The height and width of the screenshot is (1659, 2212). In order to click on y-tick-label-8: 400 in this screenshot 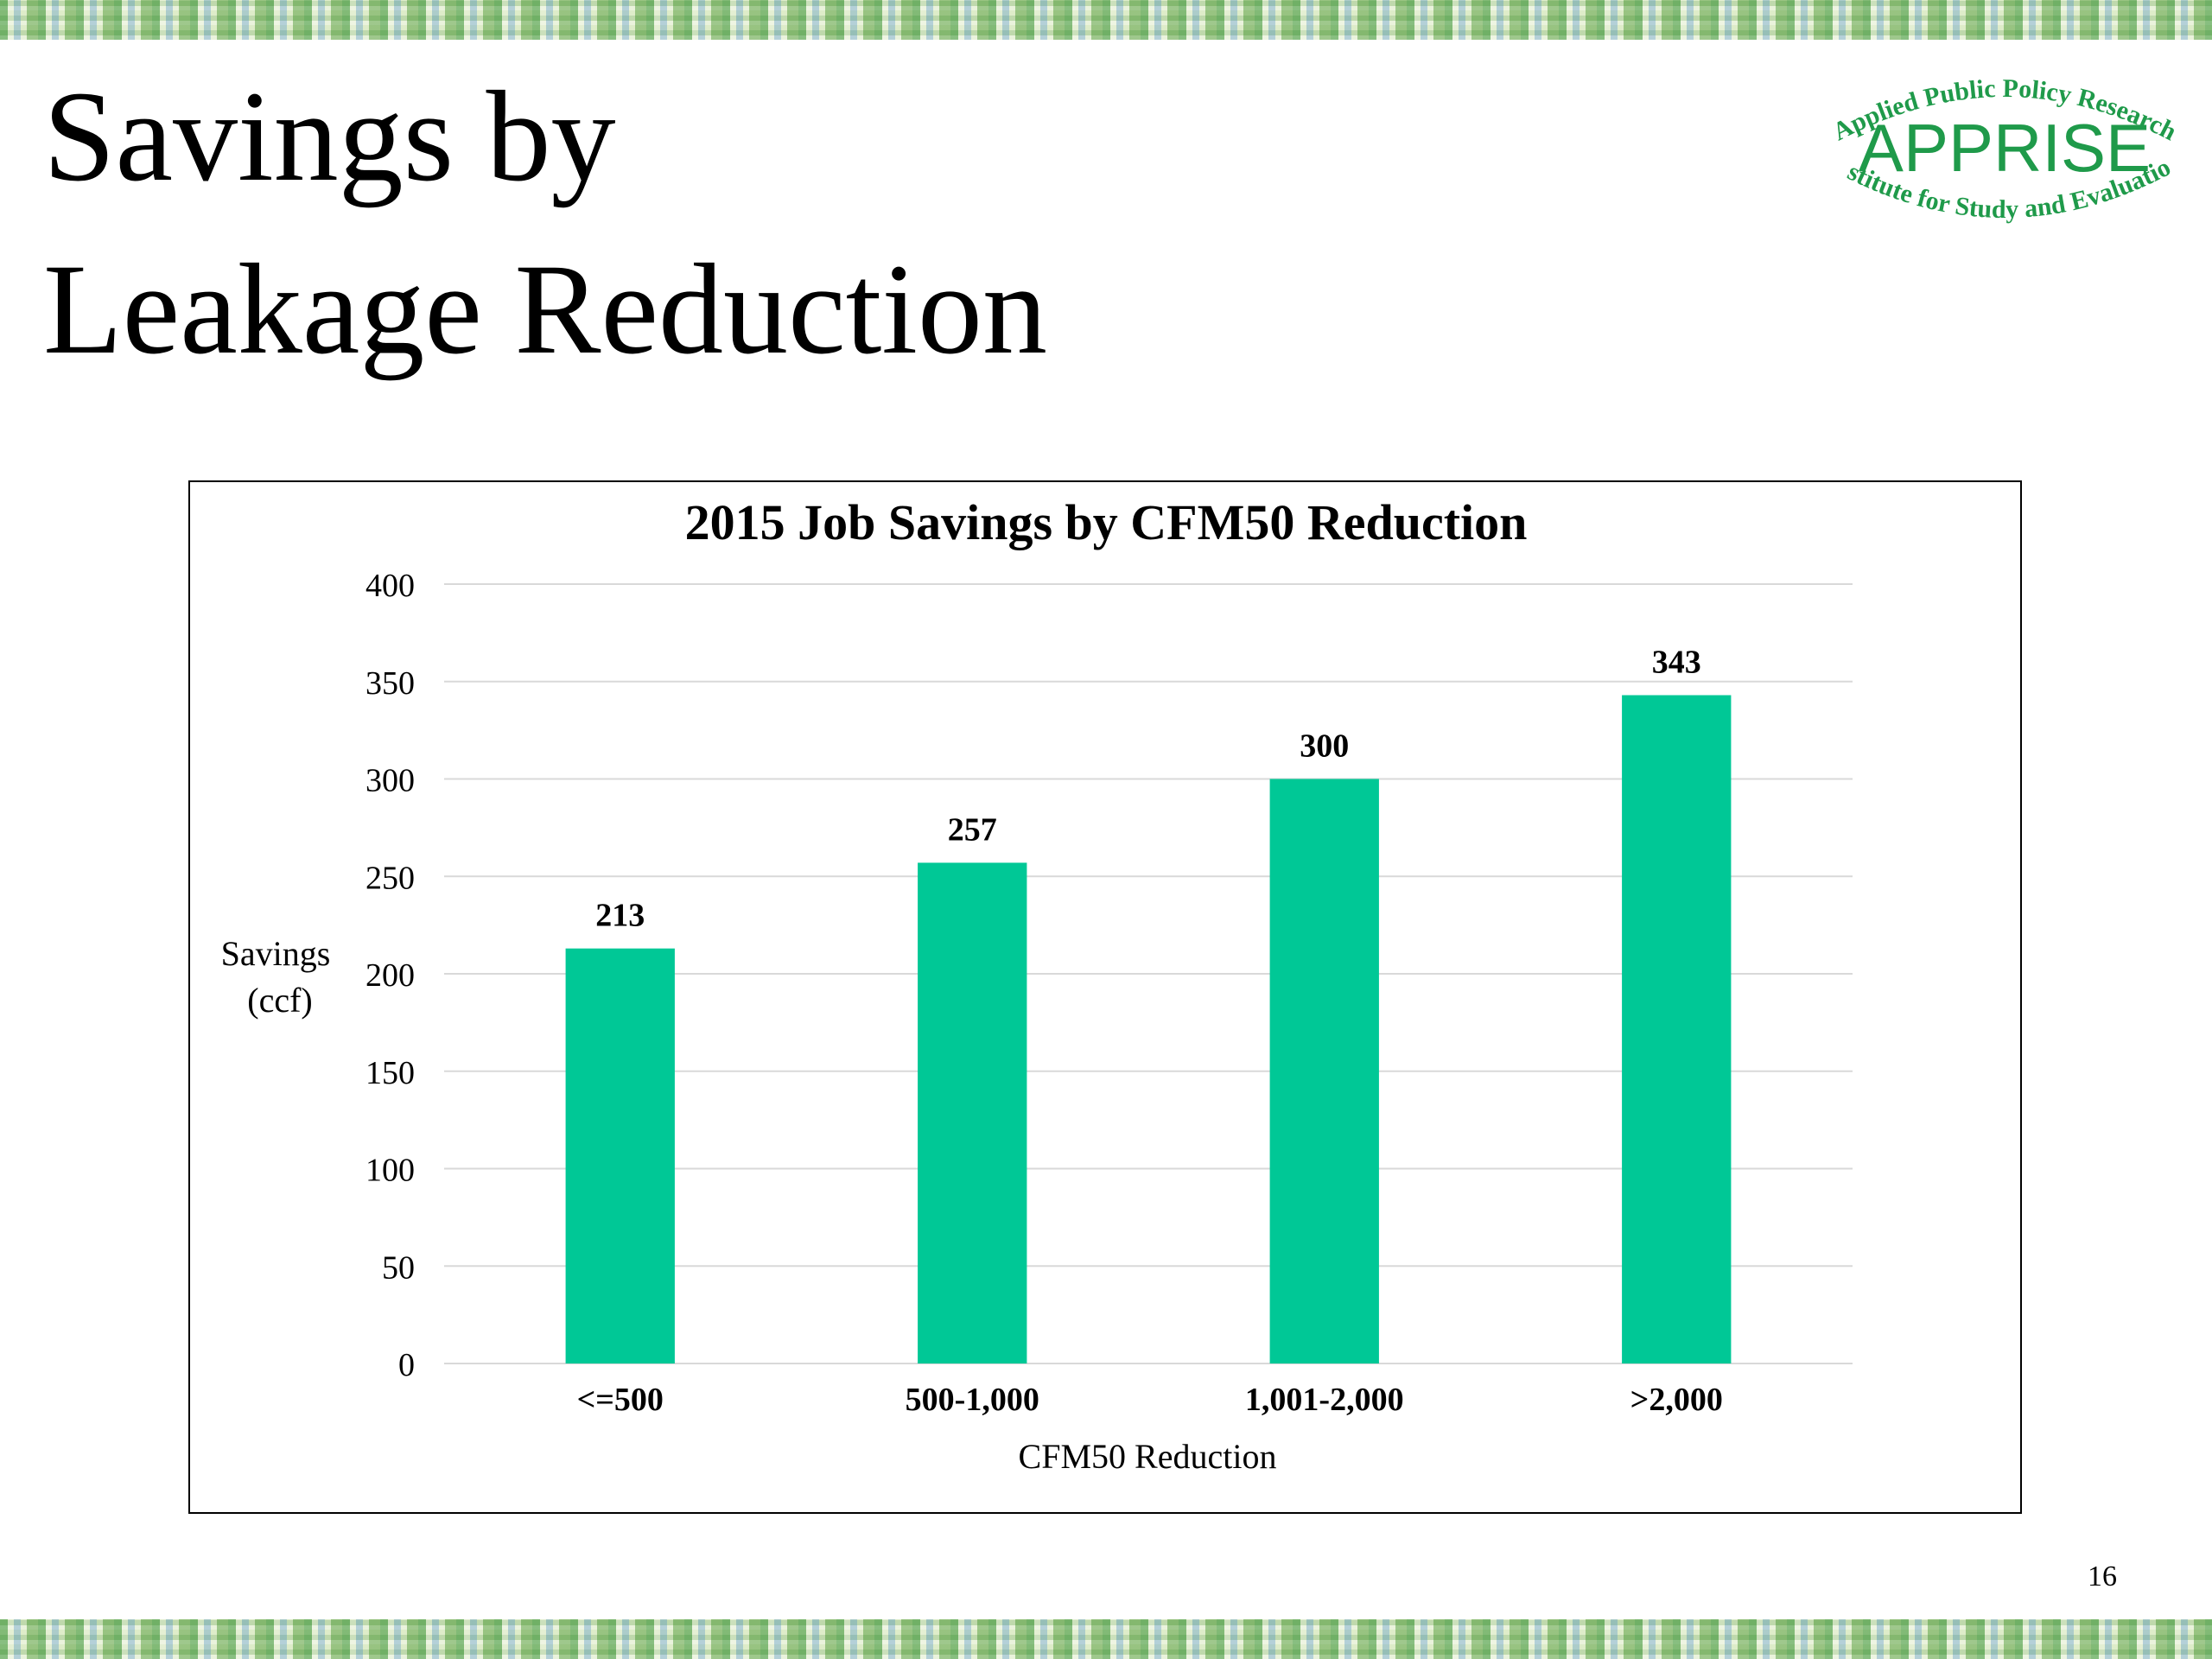, I will do `click(390, 586)`.